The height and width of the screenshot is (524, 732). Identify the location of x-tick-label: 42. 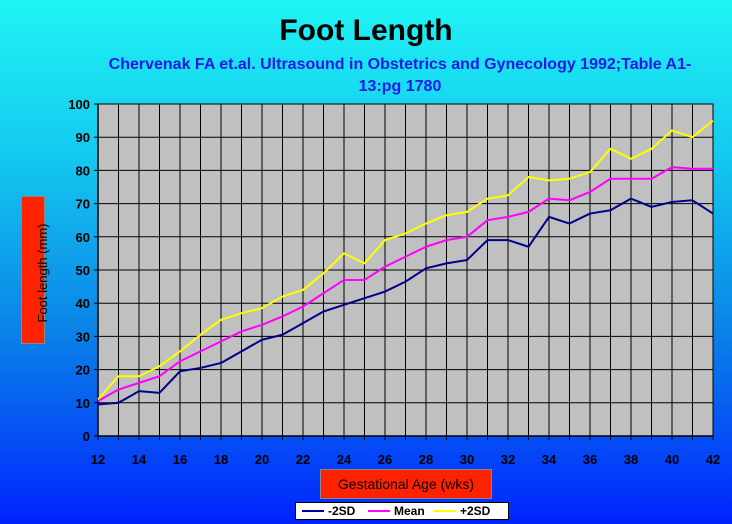
(713, 459).